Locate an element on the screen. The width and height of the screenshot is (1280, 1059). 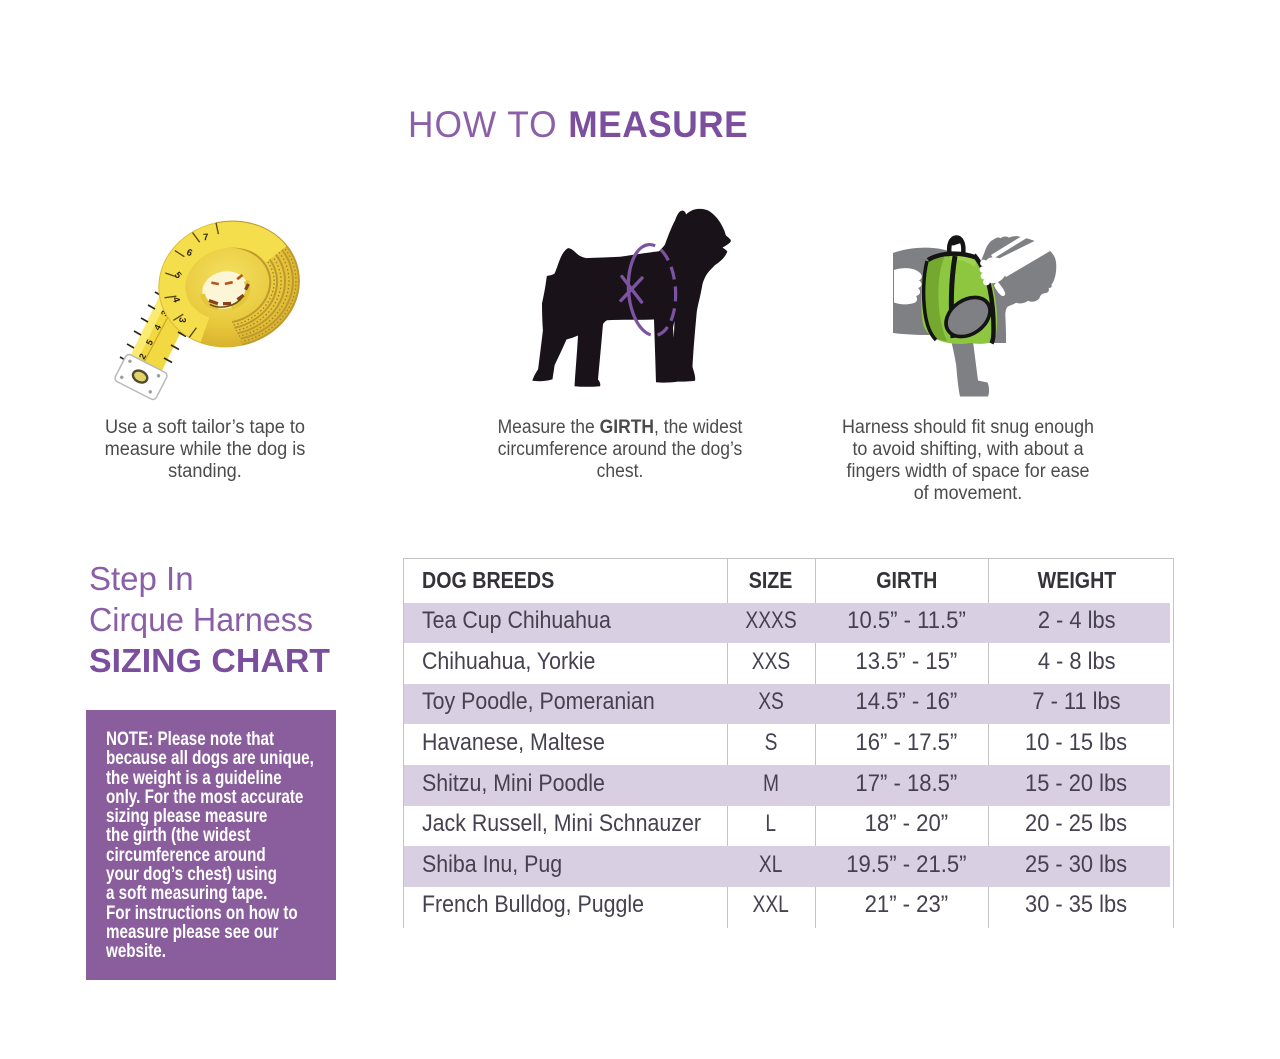
svg-text: 6 is located at coordinates (189, 253).